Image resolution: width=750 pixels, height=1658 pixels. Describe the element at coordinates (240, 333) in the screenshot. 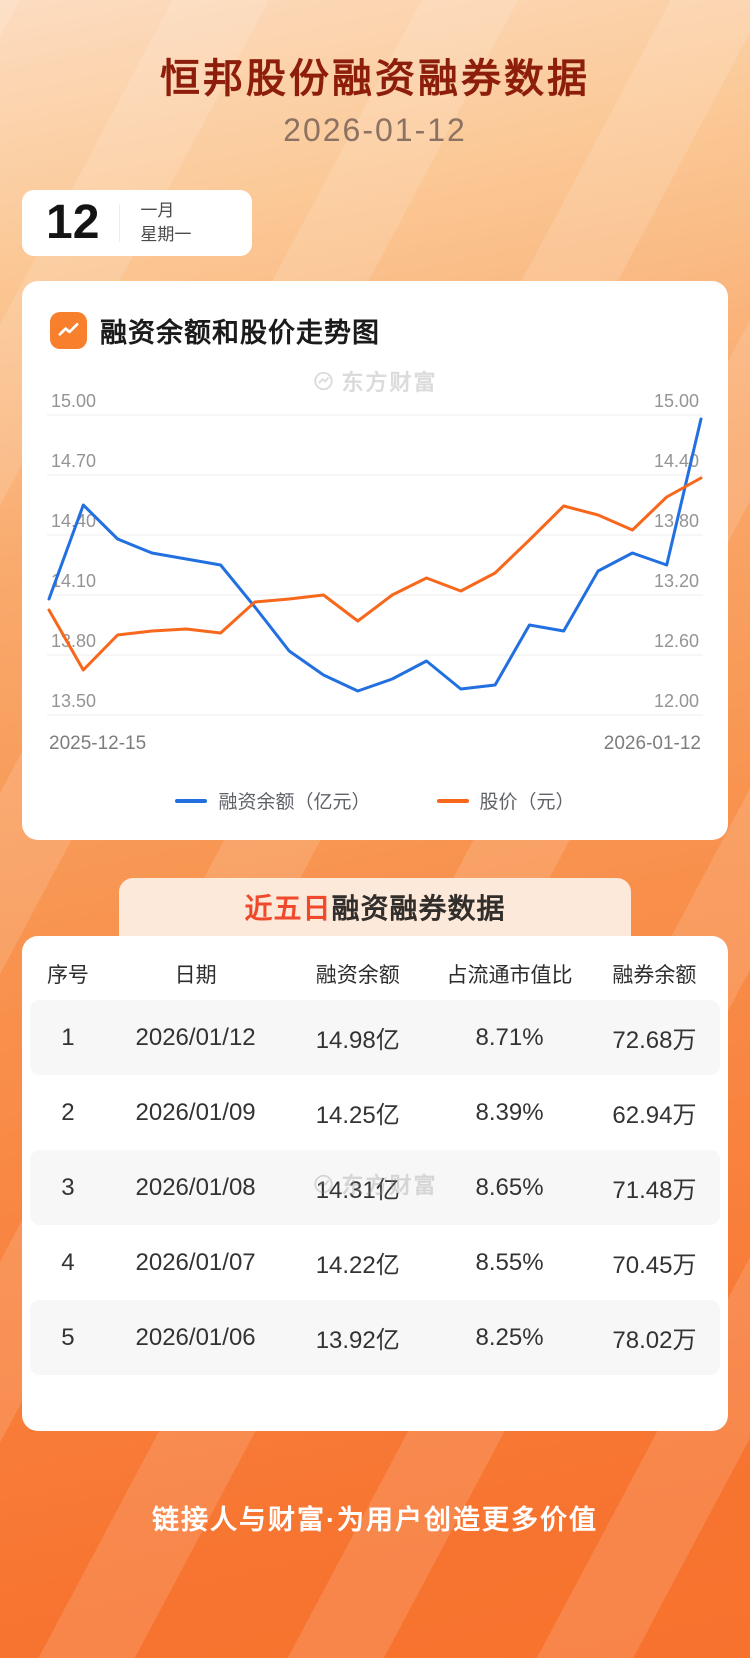

I see `chart-heading-text: 融资余额和股价走势图` at that location.